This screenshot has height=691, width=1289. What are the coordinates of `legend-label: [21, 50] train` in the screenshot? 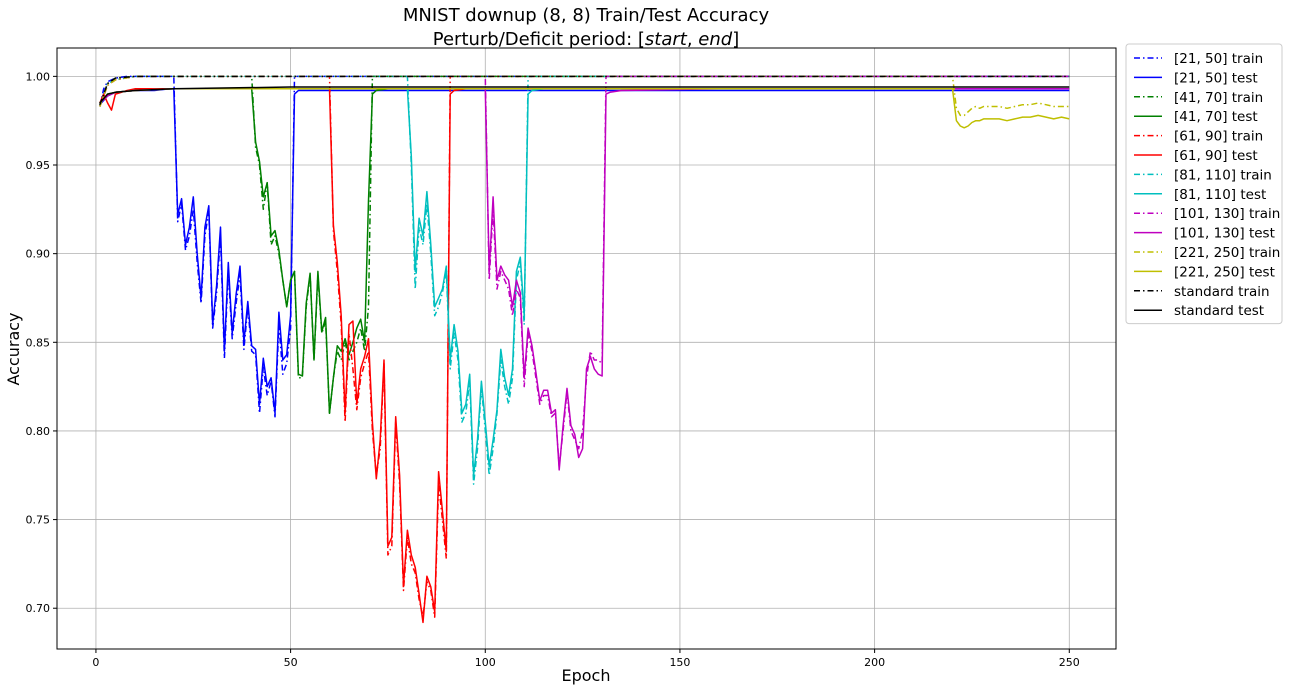 It's located at (1218, 59).